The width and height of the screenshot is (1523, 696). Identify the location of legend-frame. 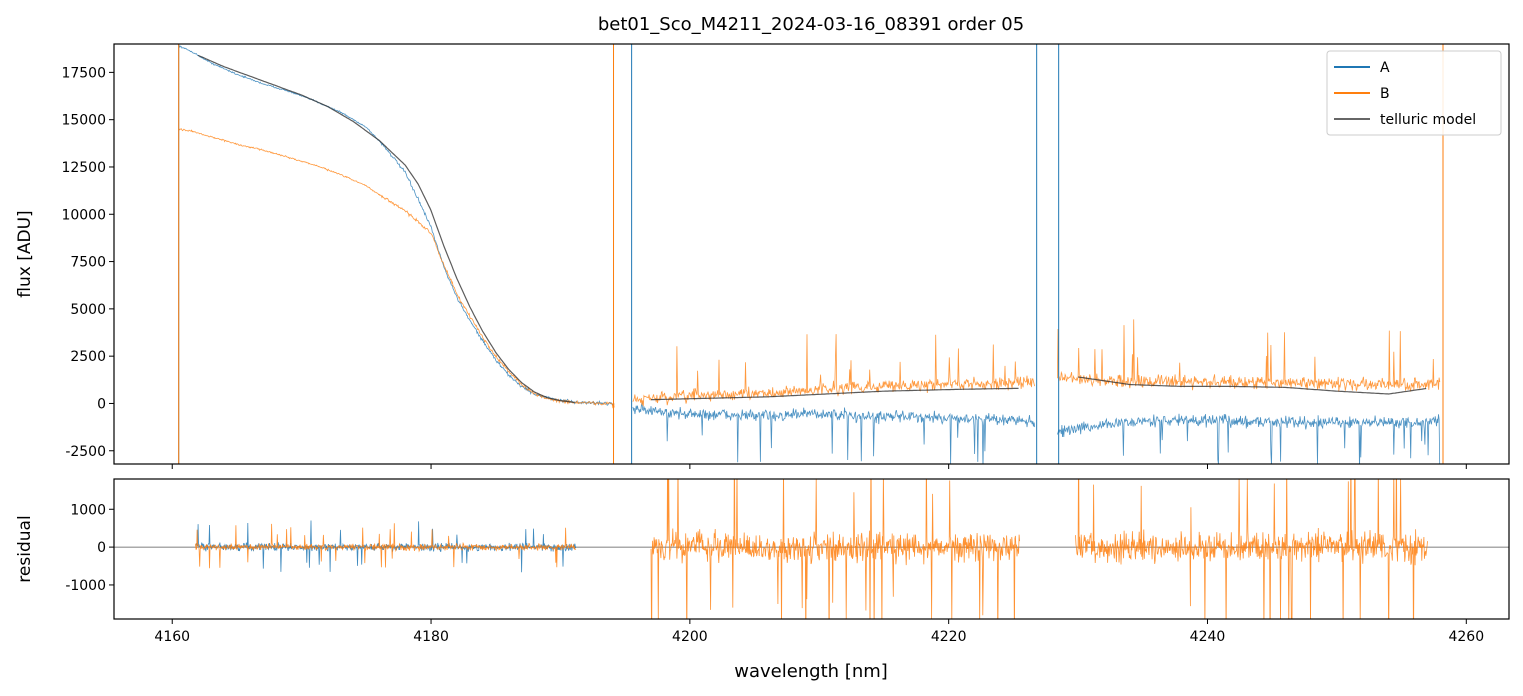
(1414, 93).